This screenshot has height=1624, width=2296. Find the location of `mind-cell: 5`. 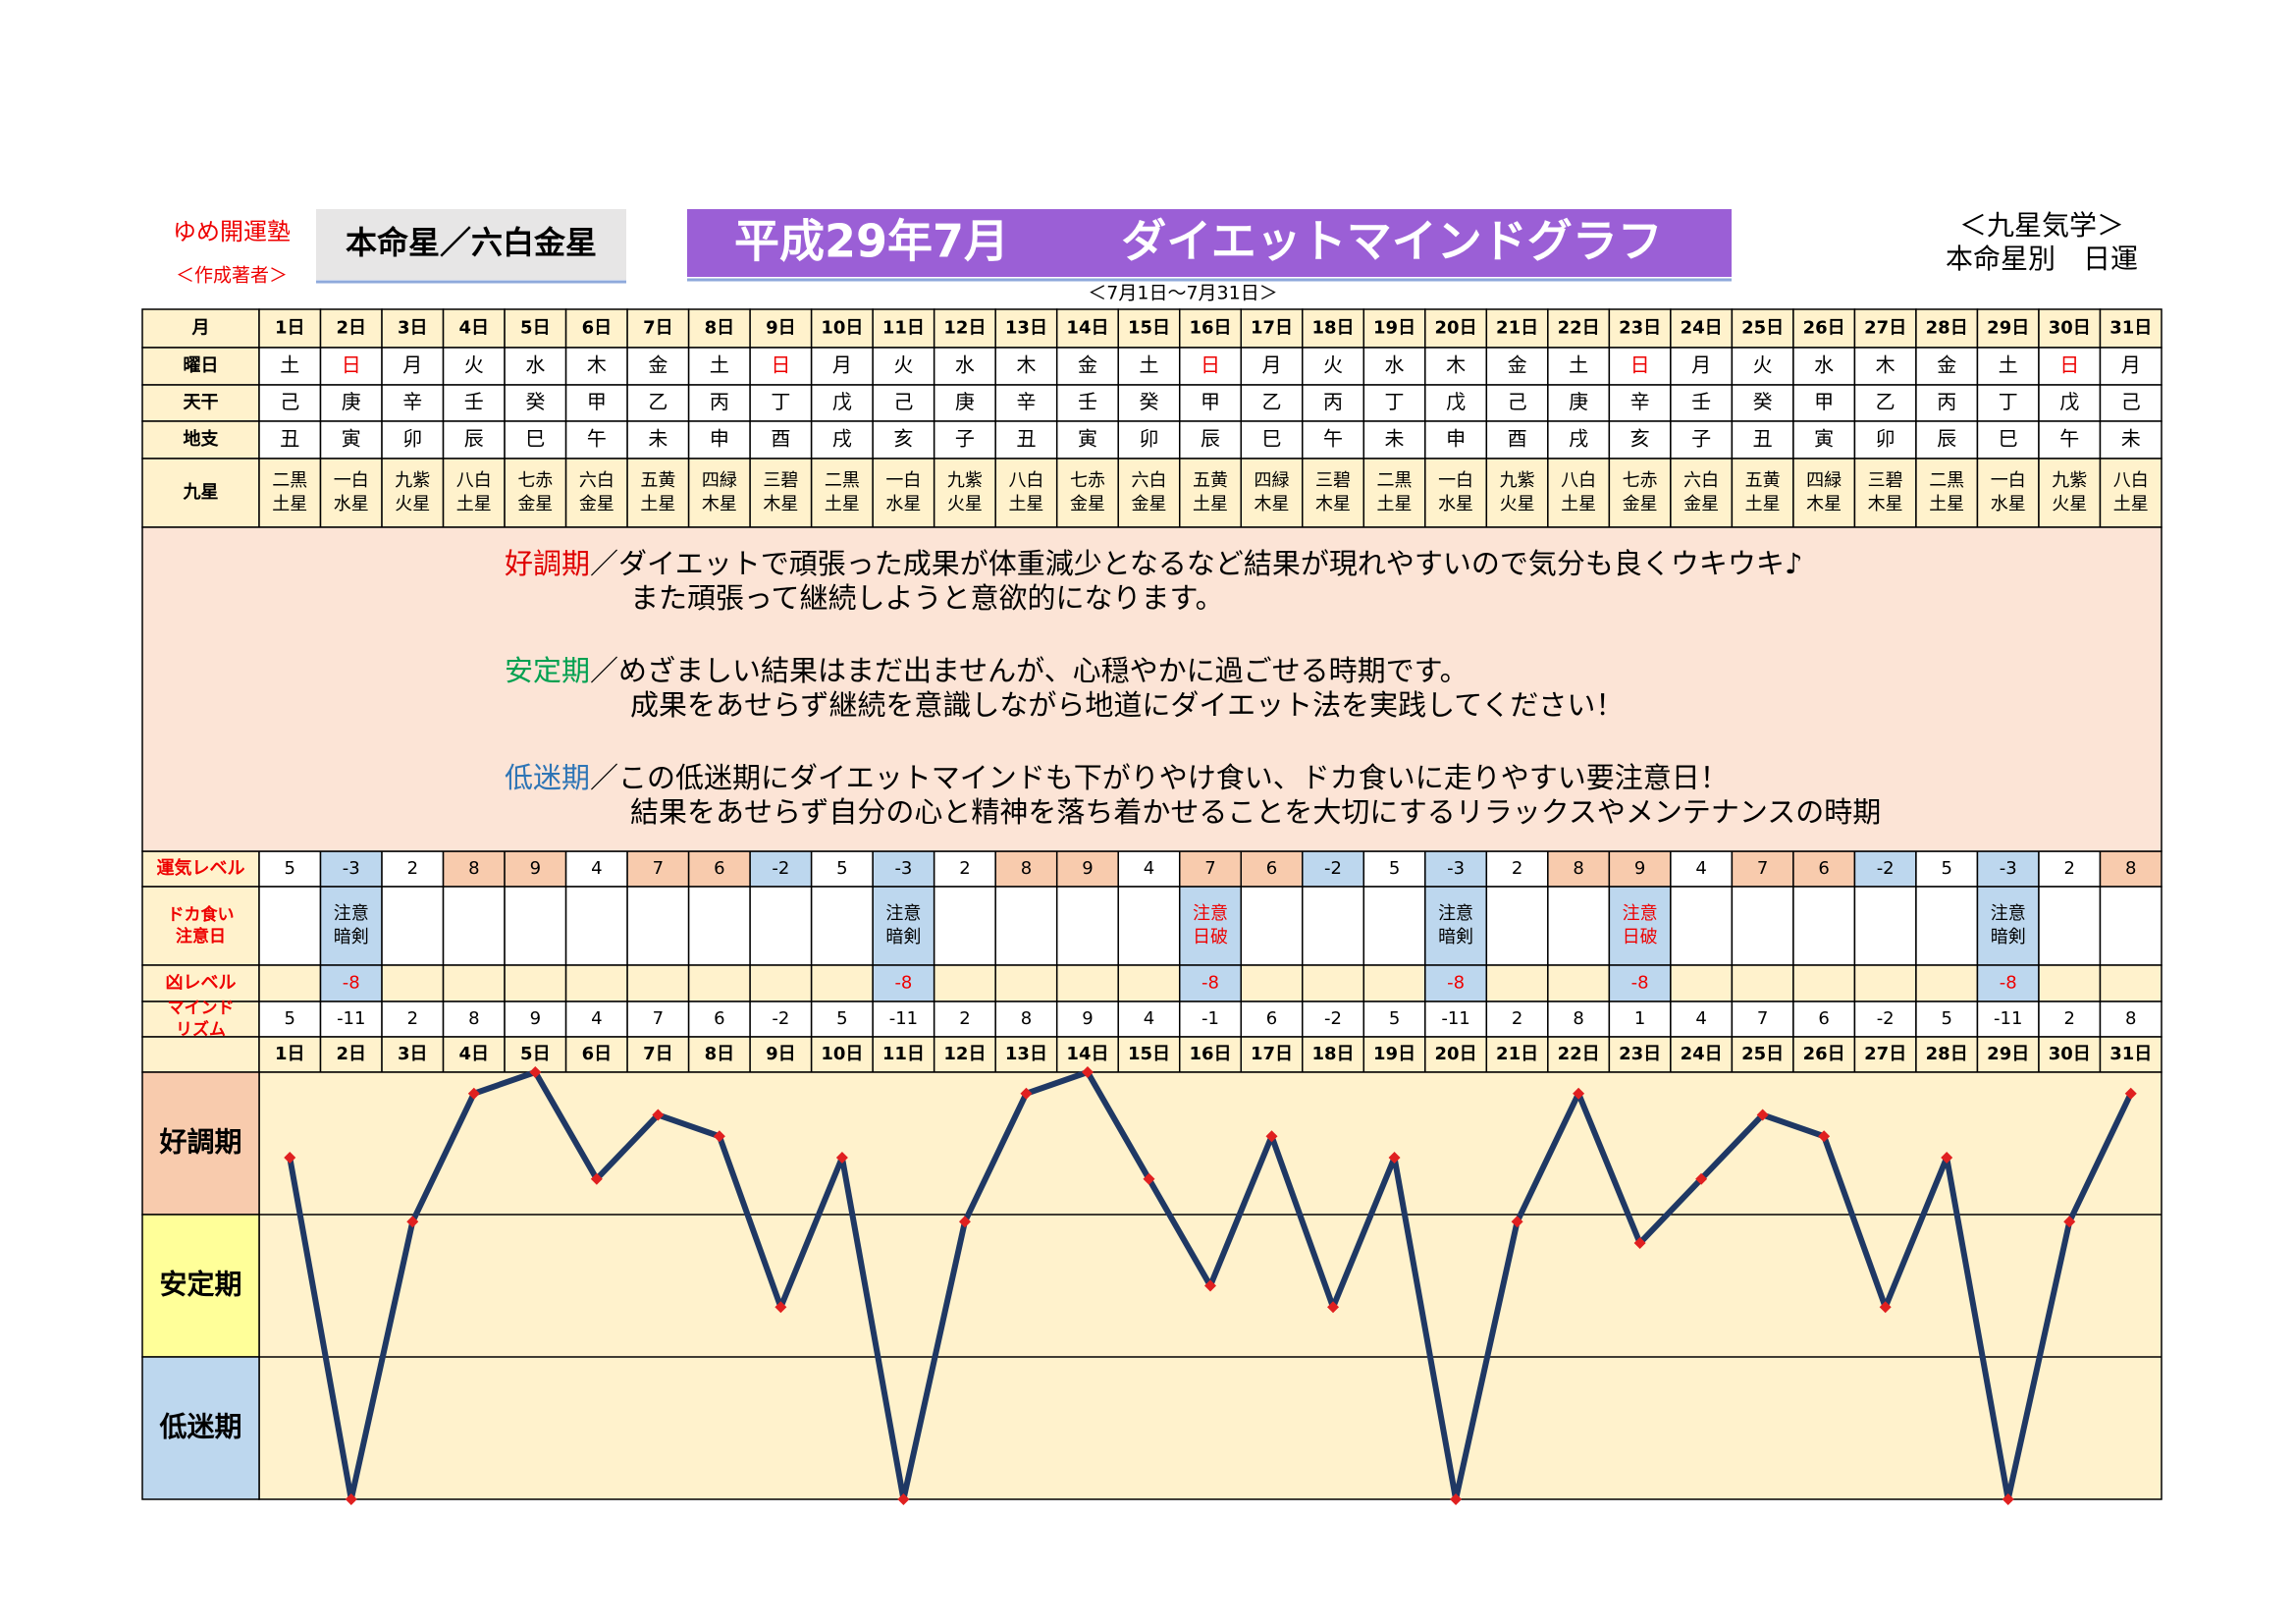

mind-cell: 5 is located at coordinates (290, 1018).